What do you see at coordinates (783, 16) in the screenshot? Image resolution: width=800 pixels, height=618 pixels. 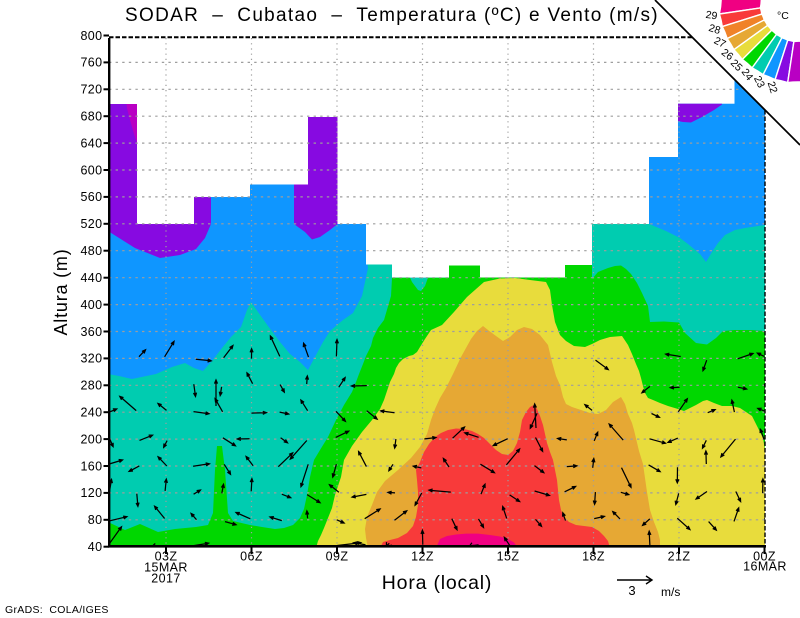 I see `svg-text: °C` at bounding box center [783, 16].